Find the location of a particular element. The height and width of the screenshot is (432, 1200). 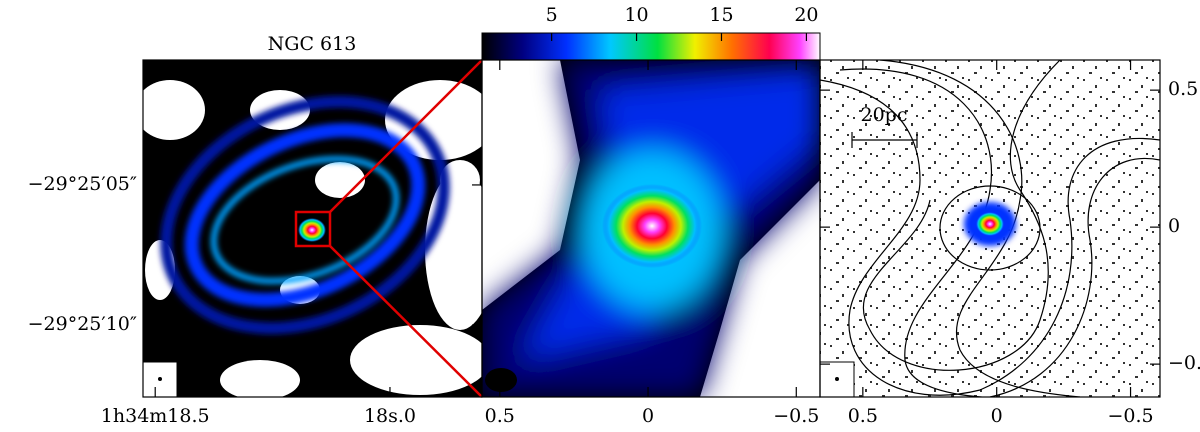

colorbar is located at coordinates (651, 46).